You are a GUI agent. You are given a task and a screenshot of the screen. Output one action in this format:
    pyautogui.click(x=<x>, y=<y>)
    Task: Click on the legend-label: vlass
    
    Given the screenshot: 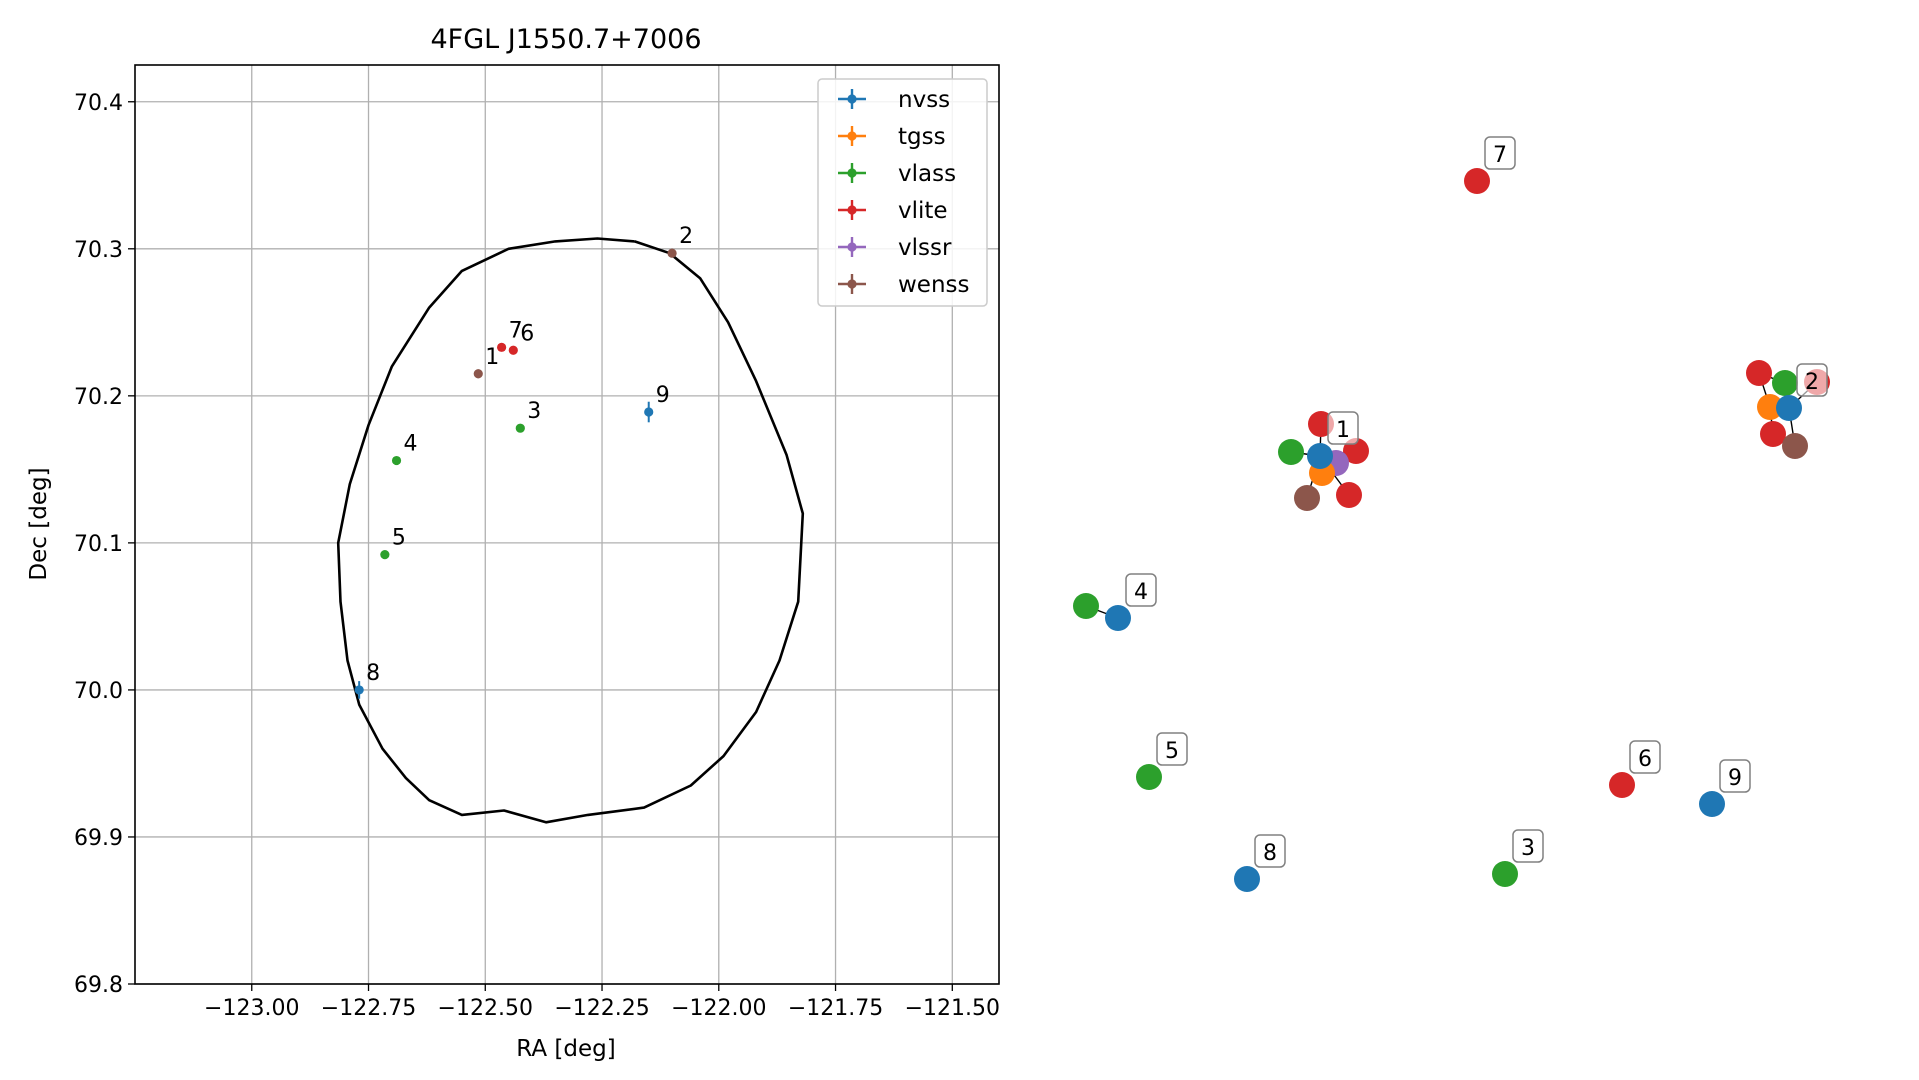 What is the action you would take?
    pyautogui.click(x=927, y=174)
    